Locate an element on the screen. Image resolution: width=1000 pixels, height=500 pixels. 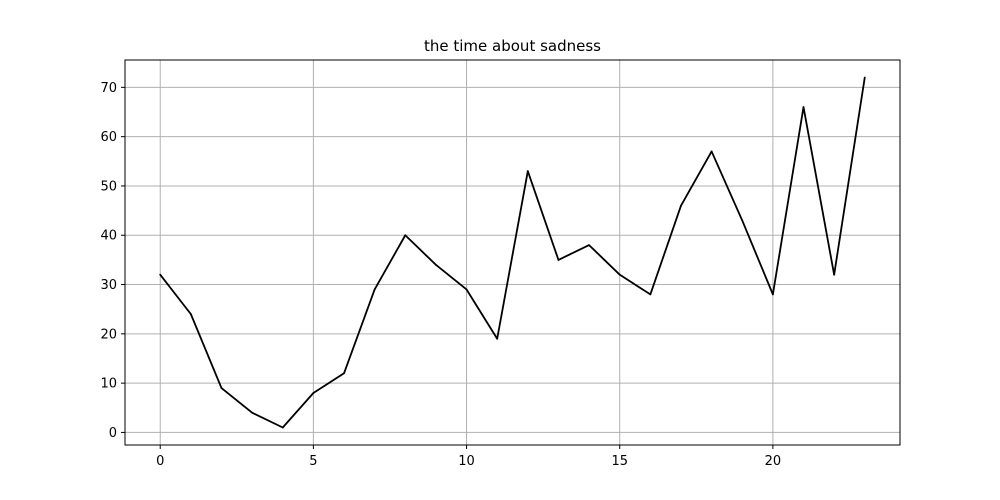
y-tick-label: 50 is located at coordinates (108, 186).